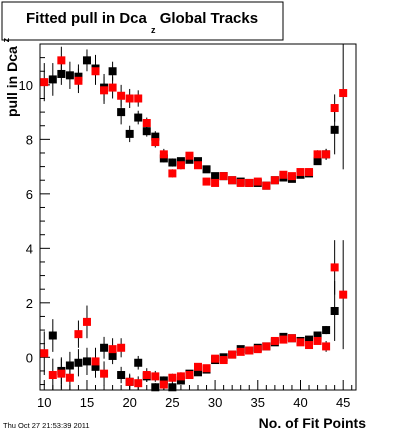  Describe the element at coordinates (87, 402) in the screenshot. I see `x-tick-label: 15` at that location.